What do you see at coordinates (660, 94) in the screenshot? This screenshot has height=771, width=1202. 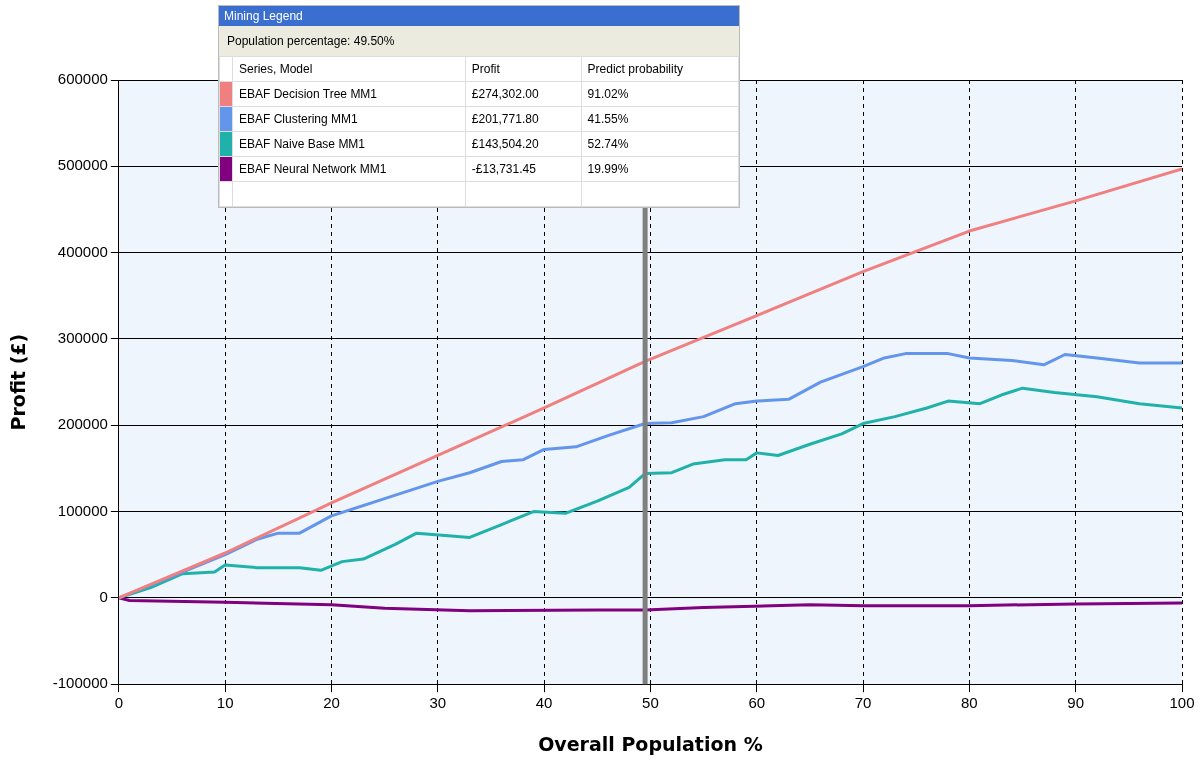 I see `annotation: 91.02%` at bounding box center [660, 94].